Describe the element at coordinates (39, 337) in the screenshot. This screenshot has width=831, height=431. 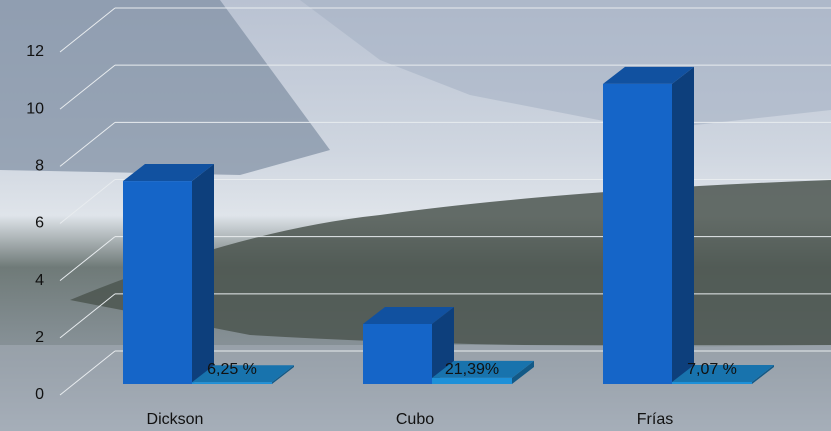
I see `y-tick-label: 2` at that location.